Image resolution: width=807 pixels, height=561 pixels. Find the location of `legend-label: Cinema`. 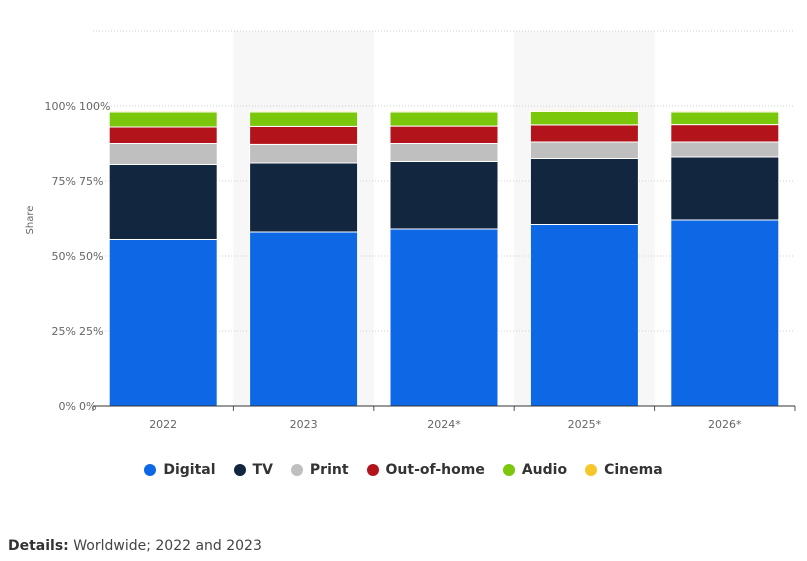

legend-label: Cinema is located at coordinates (633, 470).